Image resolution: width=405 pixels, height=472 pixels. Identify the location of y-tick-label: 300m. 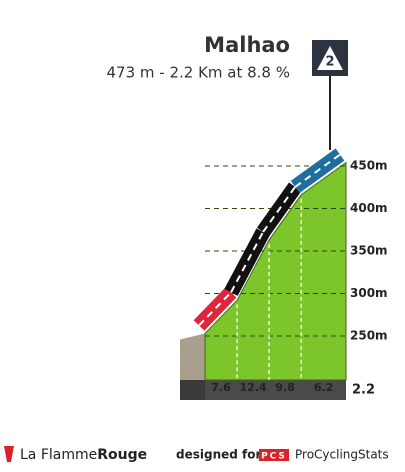
(369, 293).